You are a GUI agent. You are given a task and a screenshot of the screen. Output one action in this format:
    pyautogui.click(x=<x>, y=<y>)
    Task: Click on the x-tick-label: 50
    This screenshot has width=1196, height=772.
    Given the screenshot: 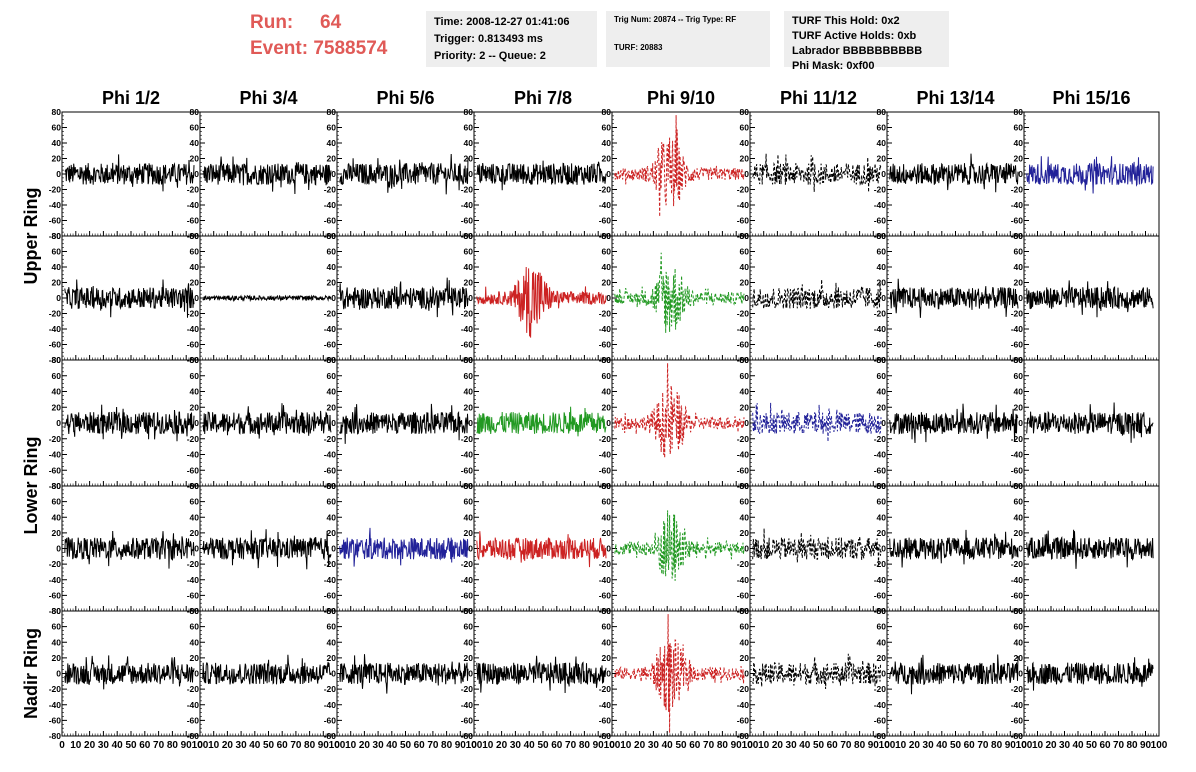 What is the action you would take?
    pyautogui.click(x=131, y=745)
    